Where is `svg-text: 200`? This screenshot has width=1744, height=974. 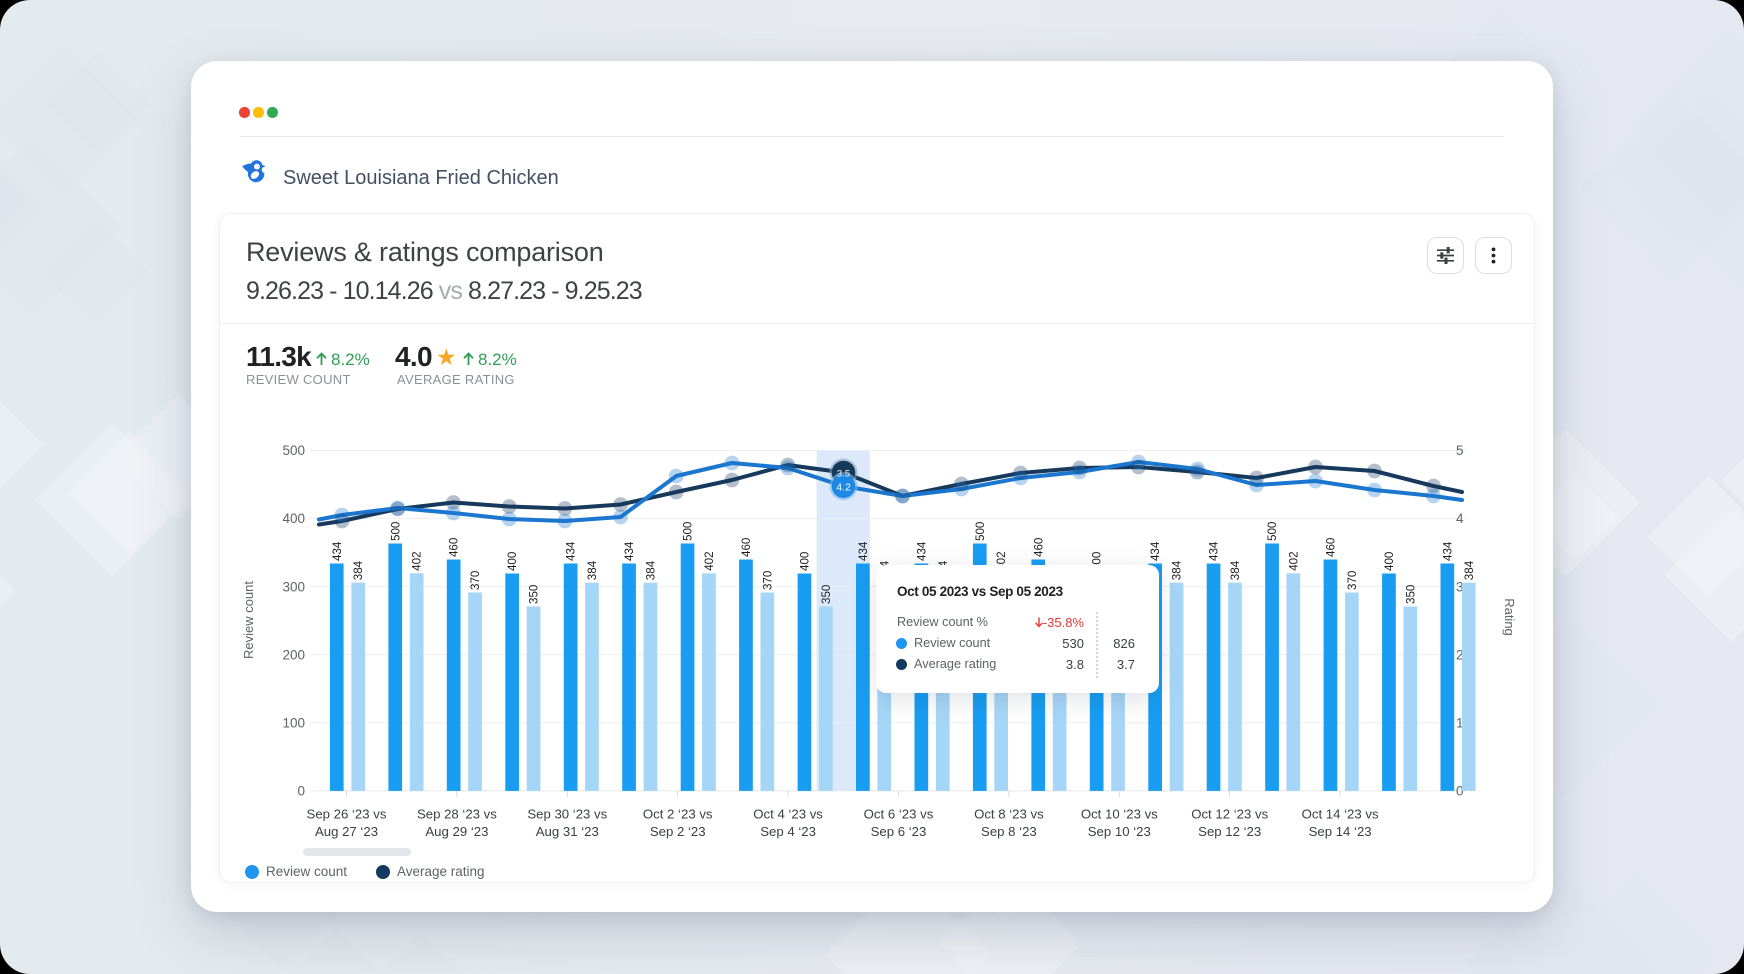 svg-text: 200 is located at coordinates (293, 654).